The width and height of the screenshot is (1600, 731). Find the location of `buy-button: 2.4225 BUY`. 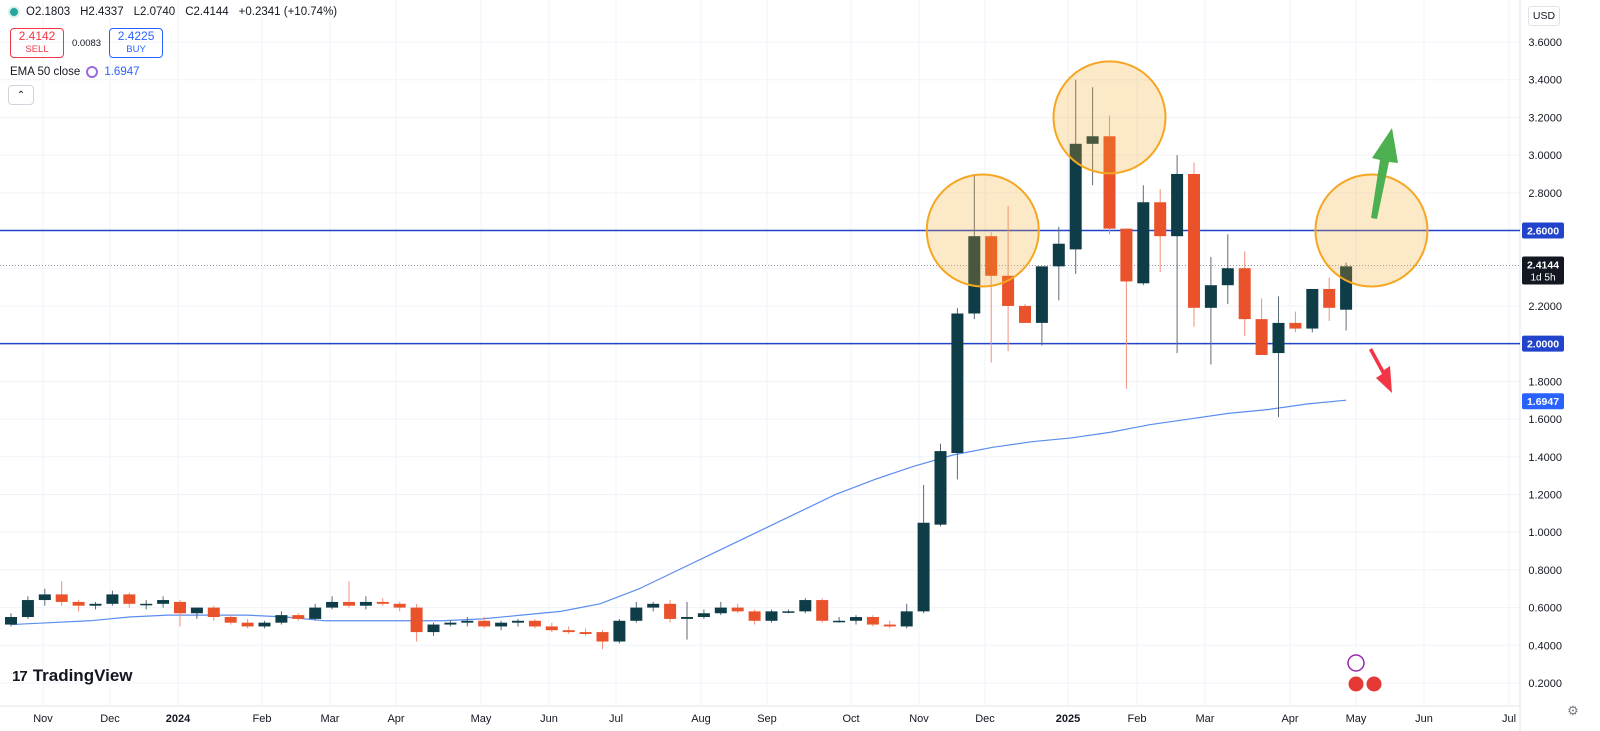

buy-button: 2.4225 BUY is located at coordinates (136, 43).